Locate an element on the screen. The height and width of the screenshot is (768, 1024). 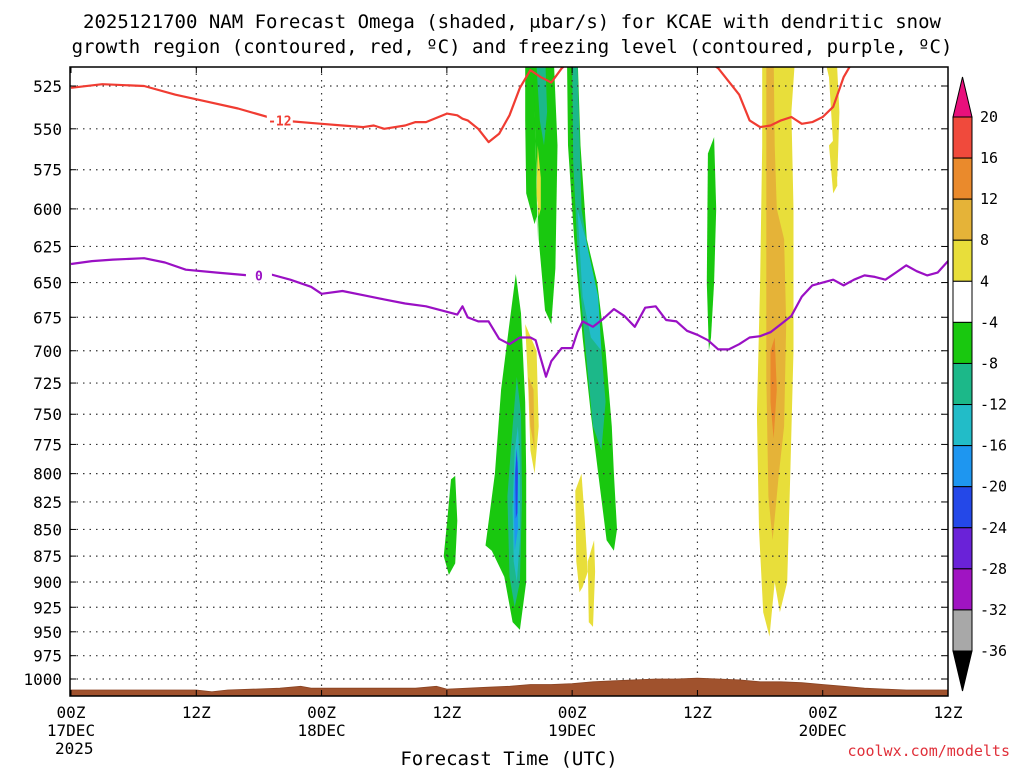
x-axis-title: Forecast Time (UTC) is located at coordinates (508, 758).